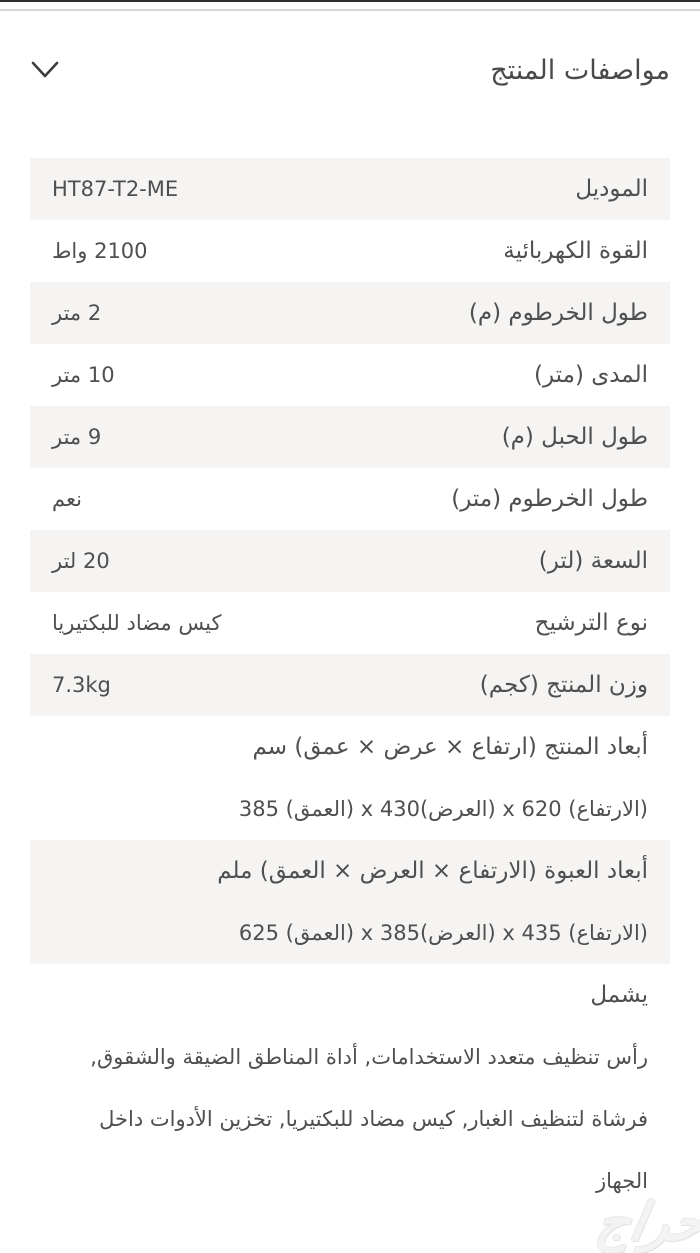 Image resolution: width=700 pixels, height=1253 pixels. I want to click on spec-row-label: وزن المنتج (كجم), so click(563, 685).